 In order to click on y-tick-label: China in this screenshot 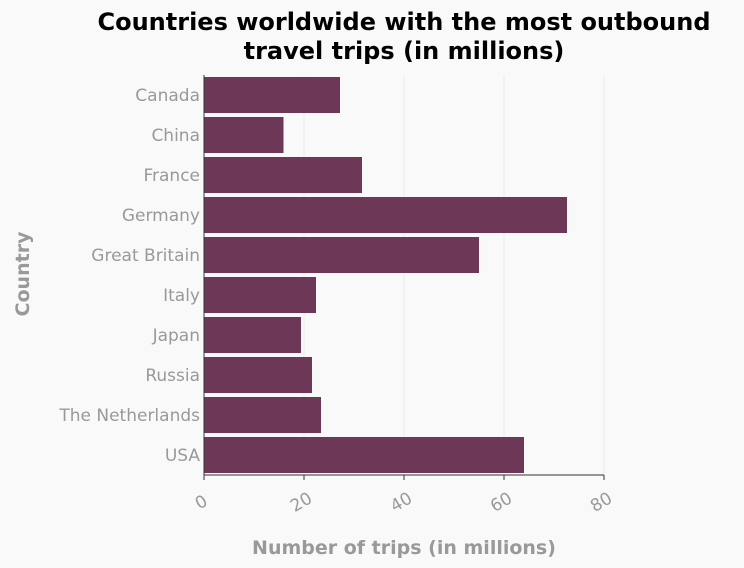, I will do `click(175, 136)`.